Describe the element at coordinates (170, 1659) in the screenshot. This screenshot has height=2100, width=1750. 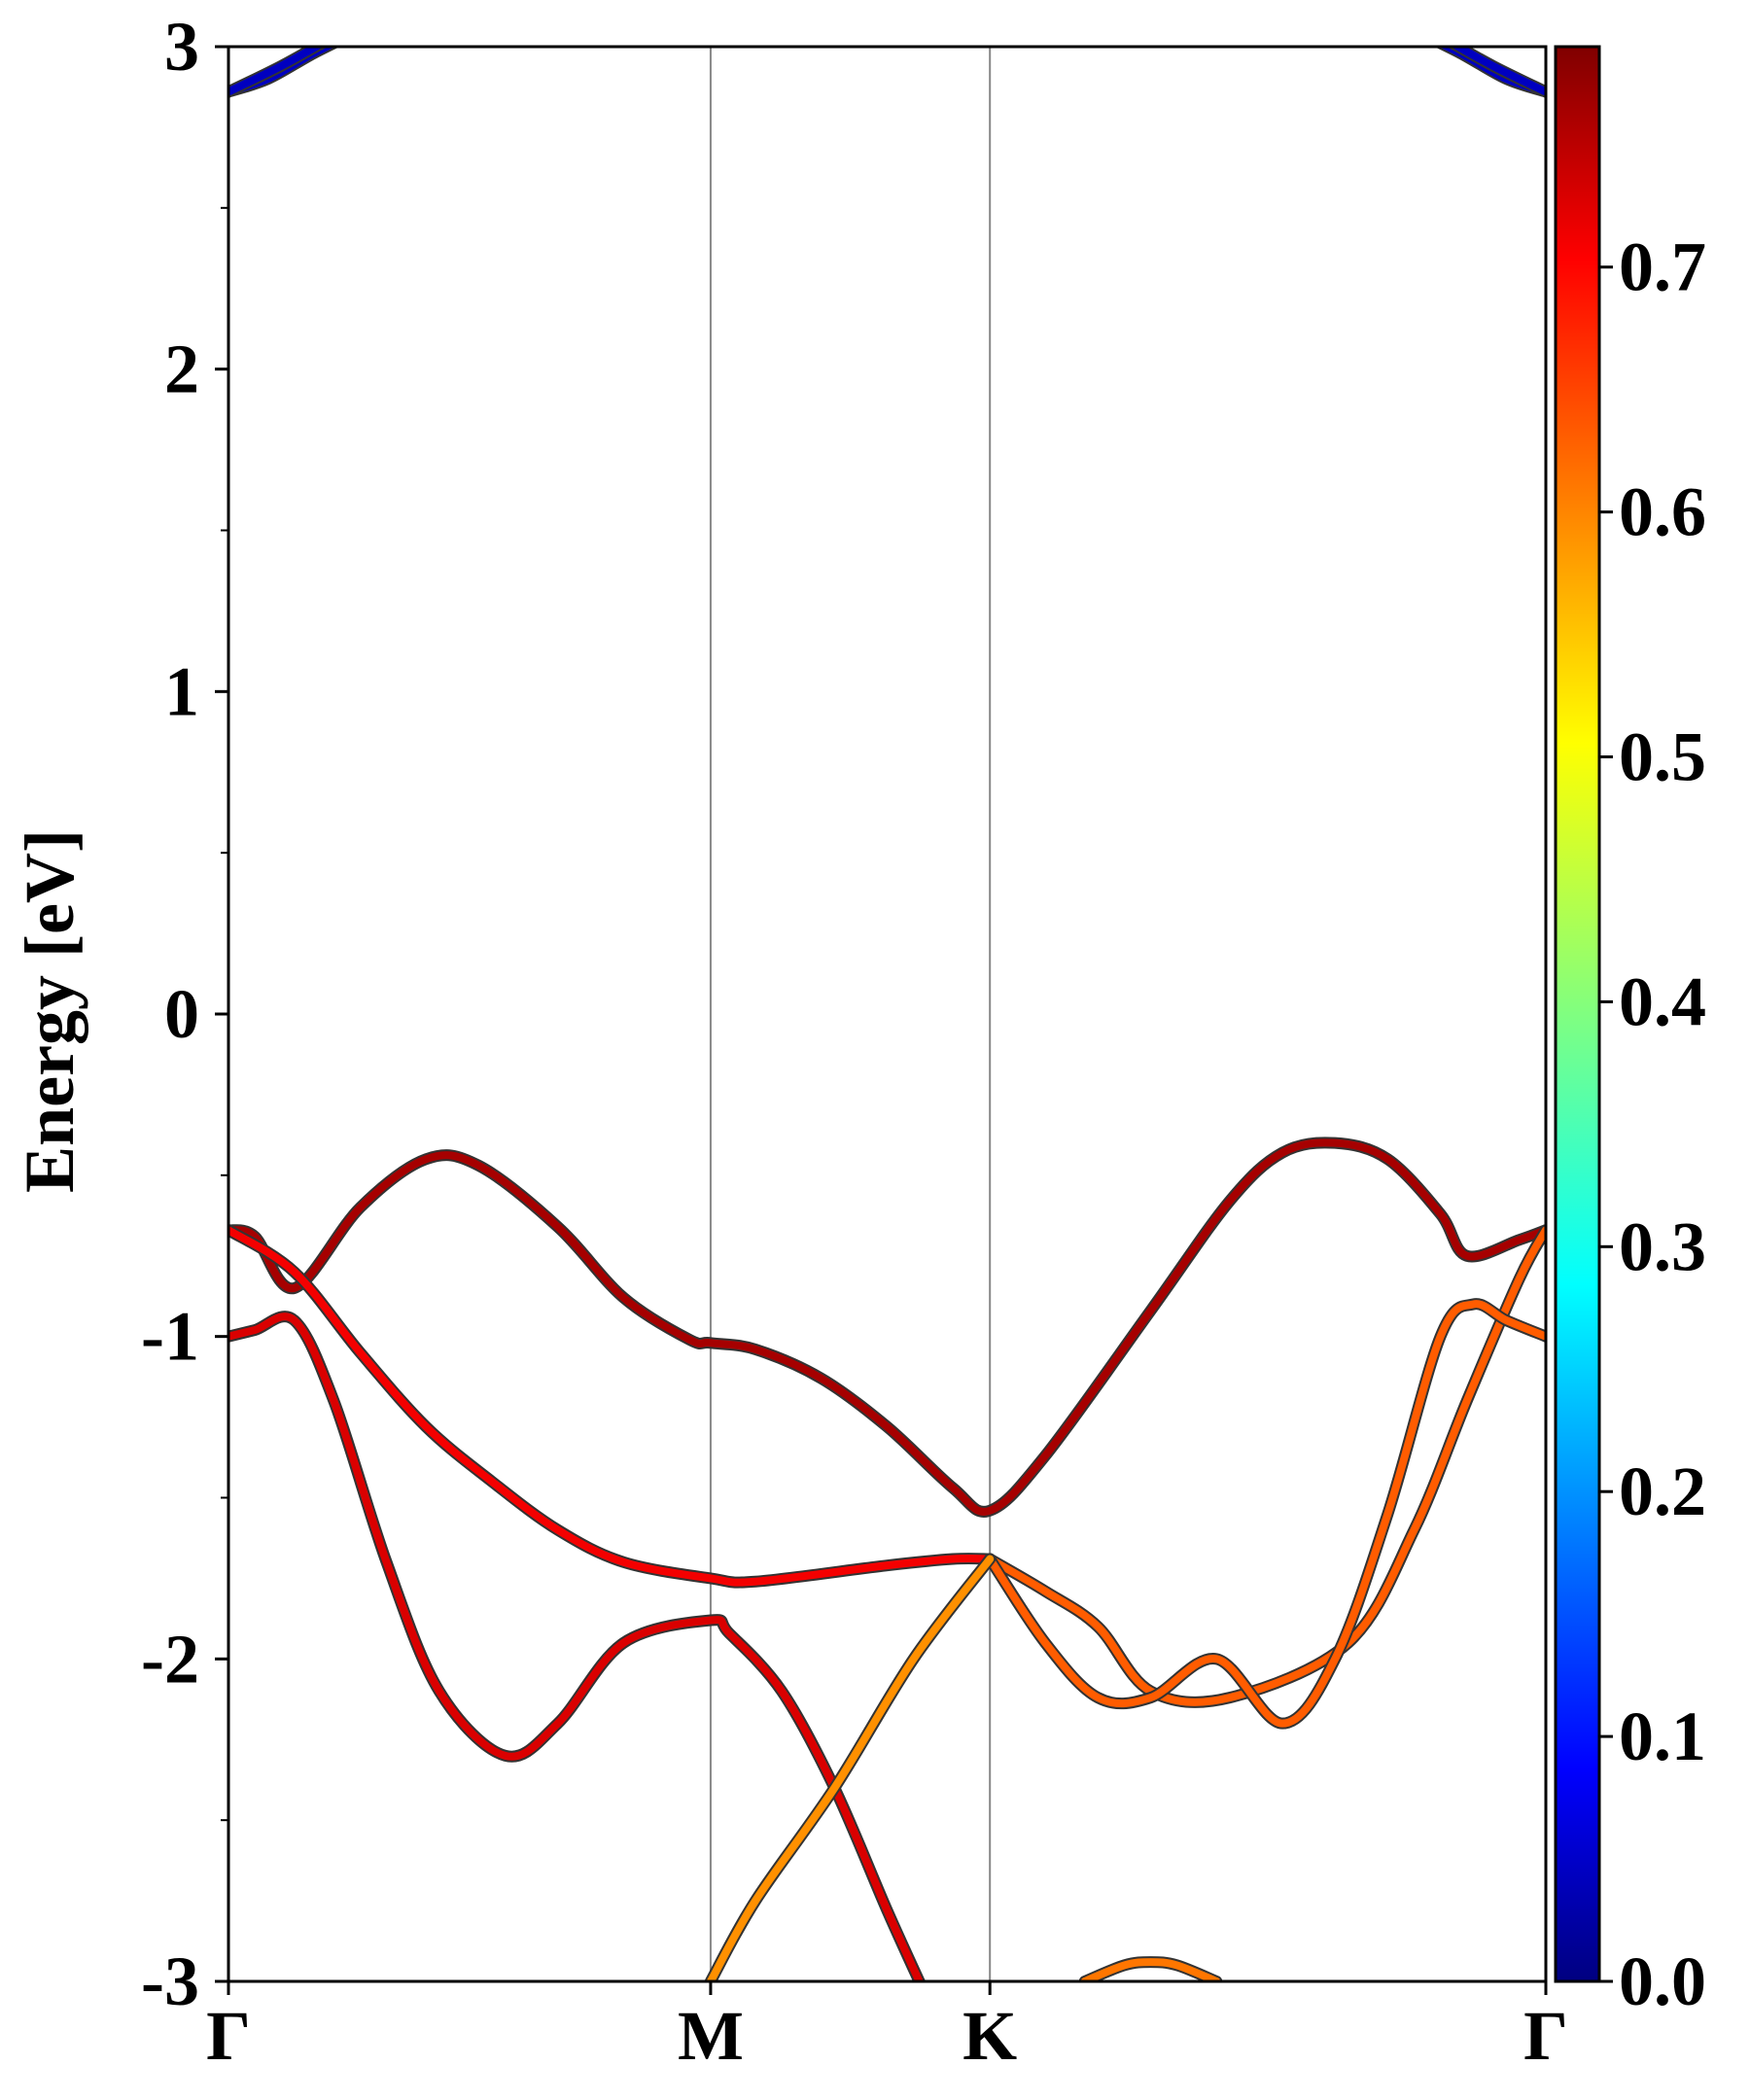
I see `y-tick-label: -2` at that location.